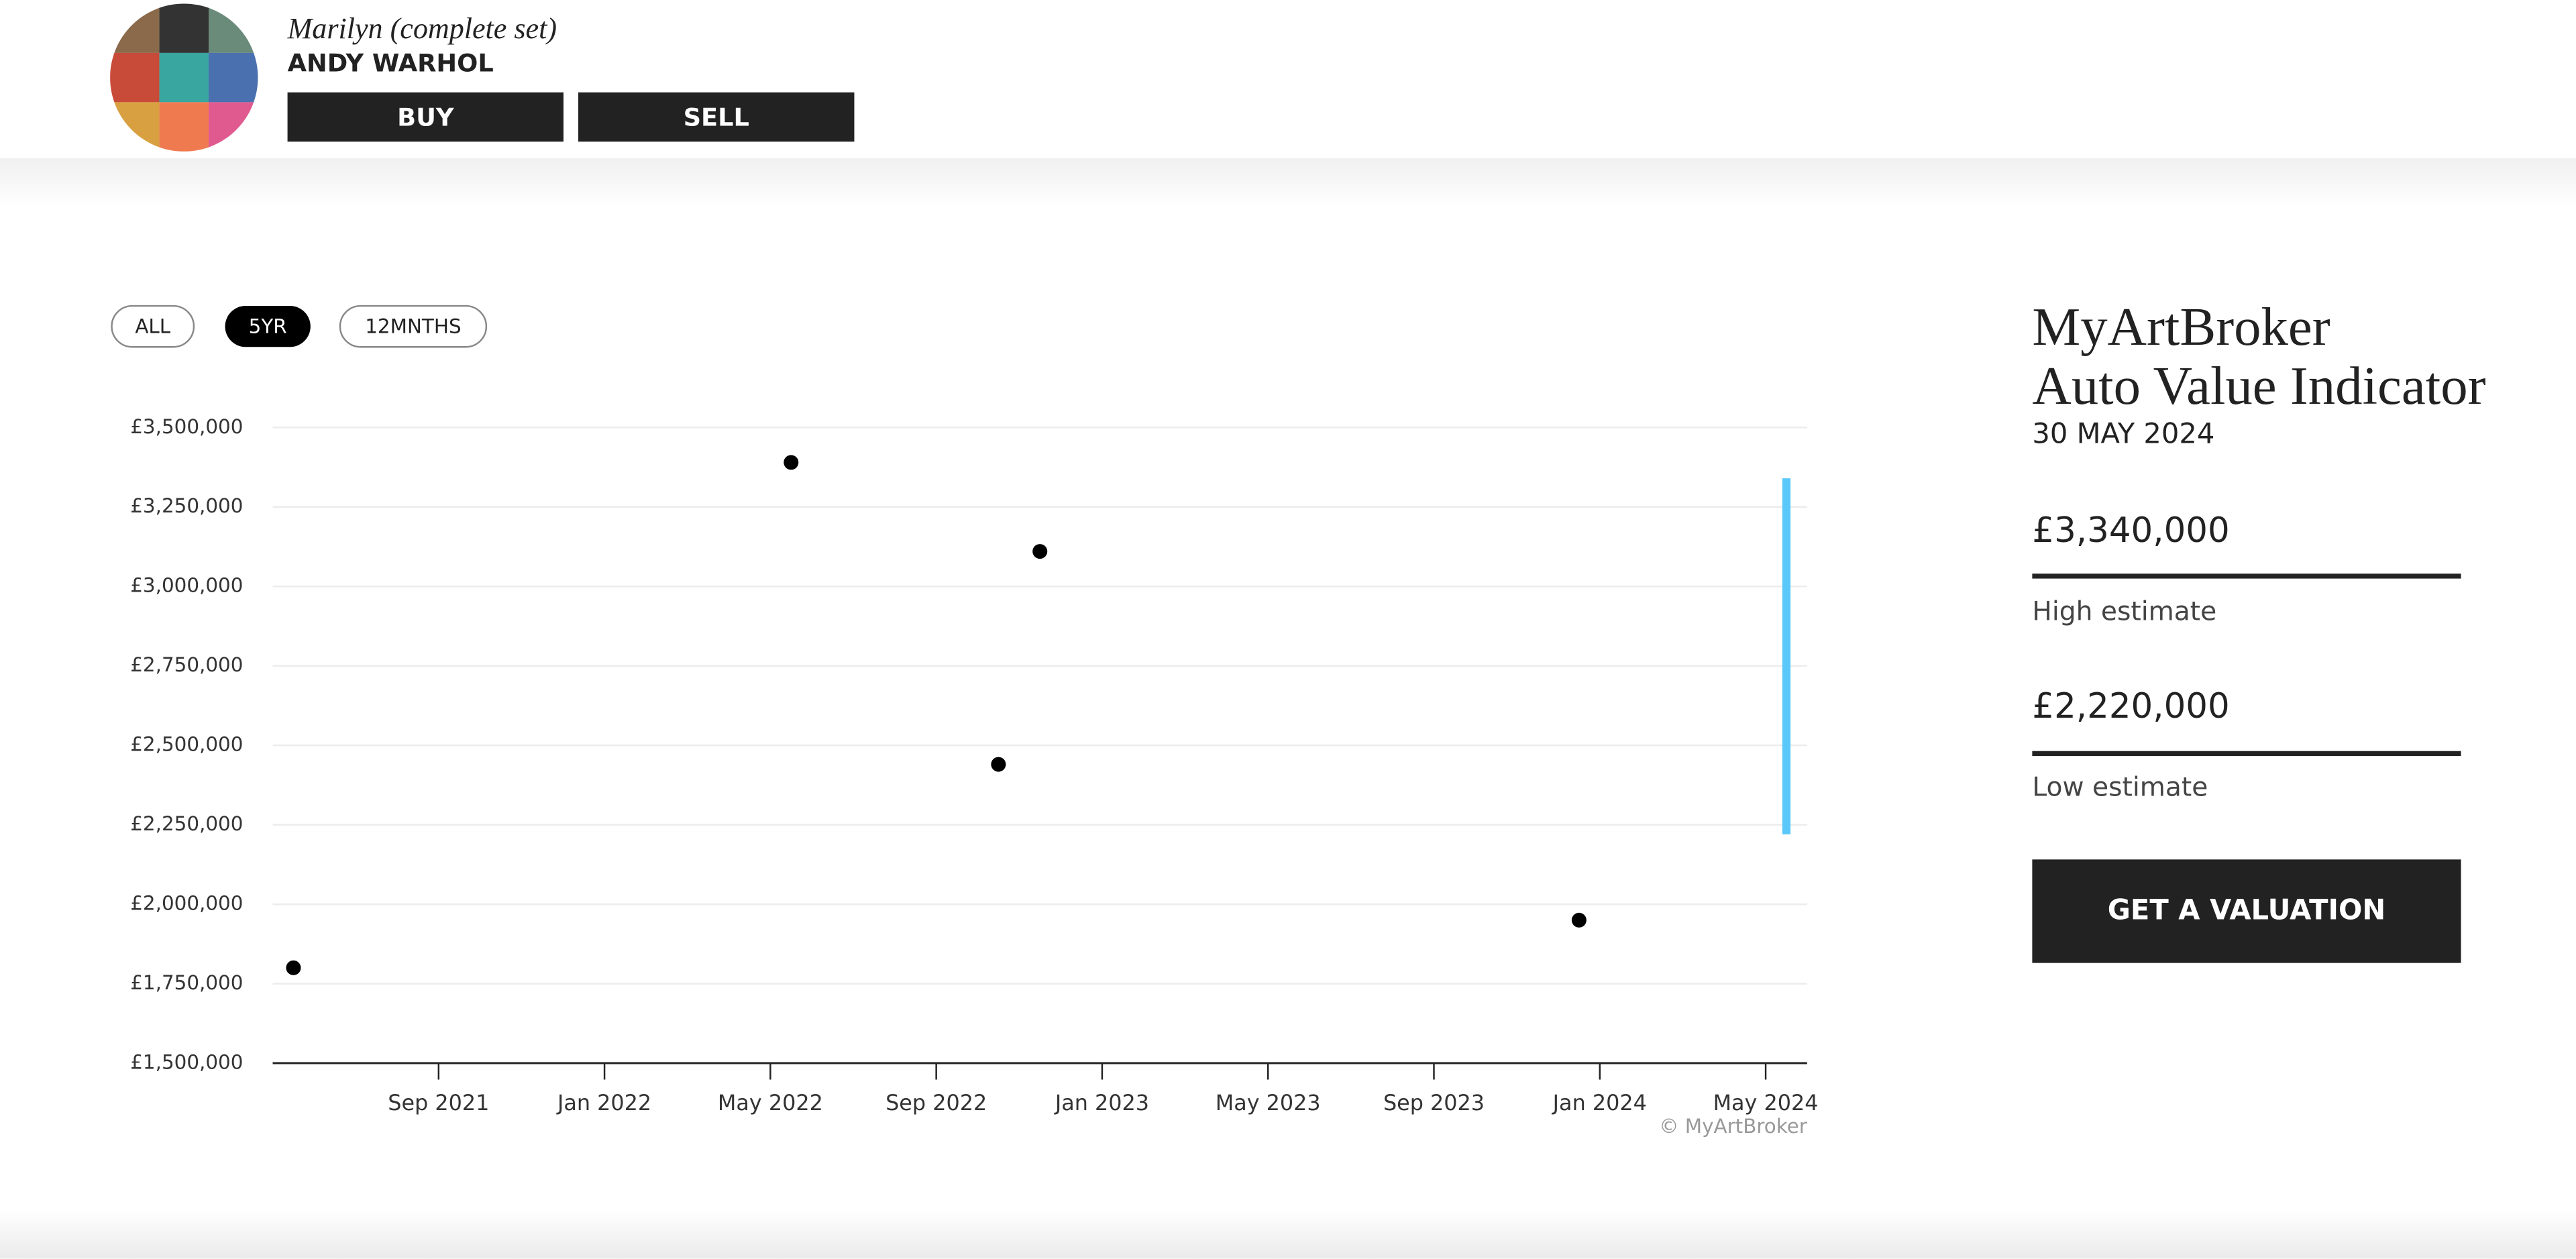 Image resolution: width=2576 pixels, height=1259 pixels. What do you see at coordinates (603, 1102) in the screenshot?
I see `x-tick-label: Jan 2022` at bounding box center [603, 1102].